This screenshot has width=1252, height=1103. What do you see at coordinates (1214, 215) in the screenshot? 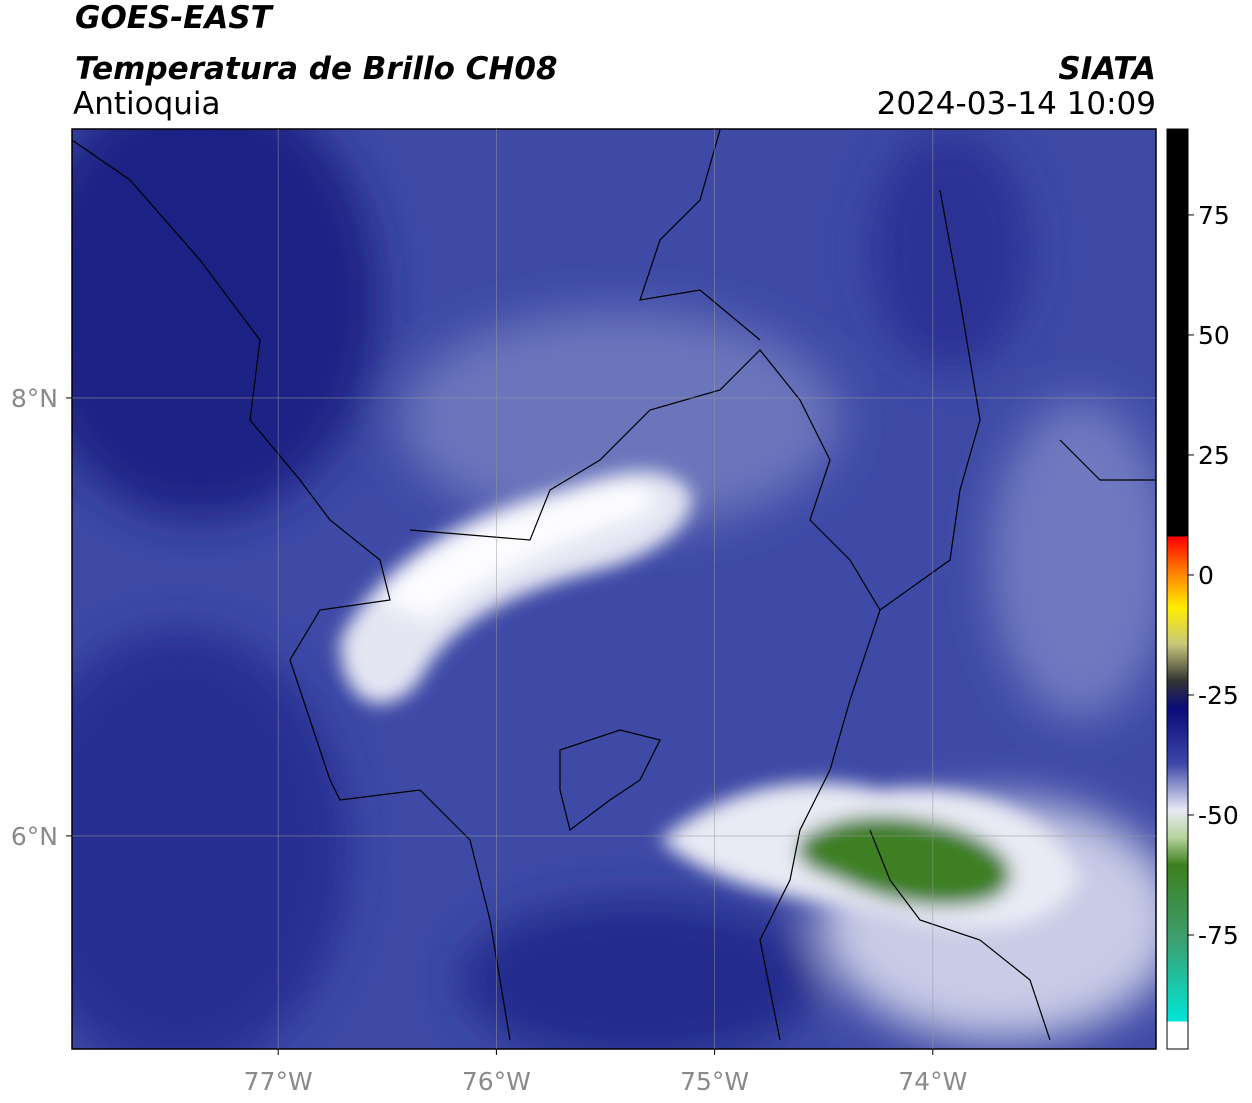
I see `colorbar-tick-label: 75` at bounding box center [1214, 215].